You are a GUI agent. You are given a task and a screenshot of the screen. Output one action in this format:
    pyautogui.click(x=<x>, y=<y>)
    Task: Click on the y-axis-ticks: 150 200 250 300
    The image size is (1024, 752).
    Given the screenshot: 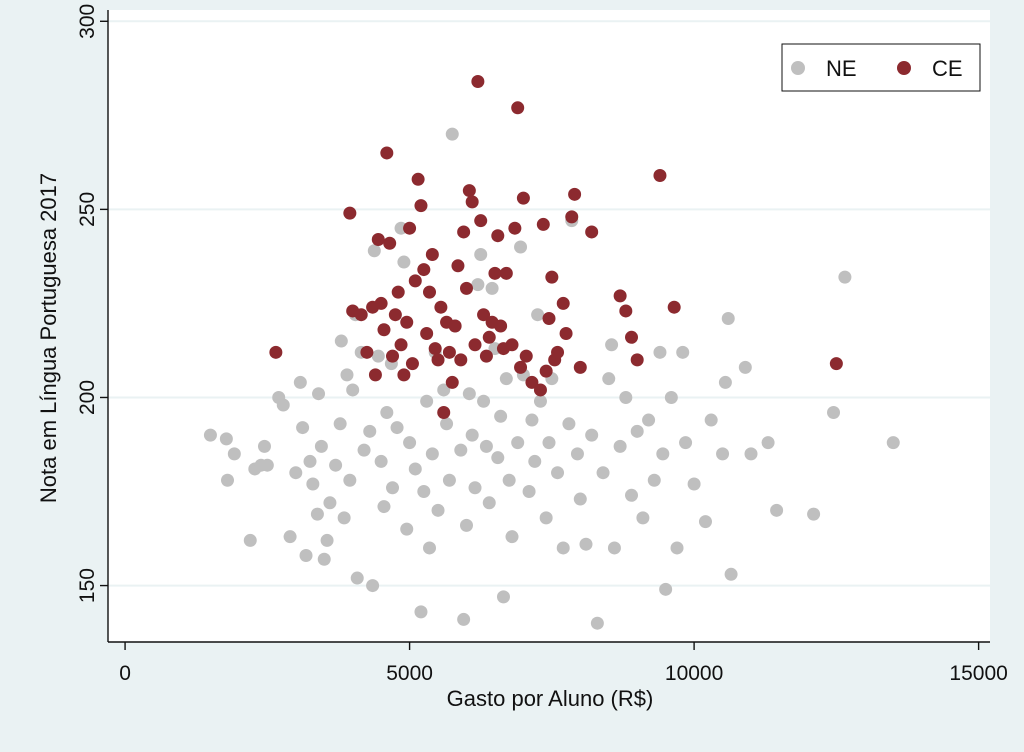 What is the action you would take?
    pyautogui.click(x=92, y=303)
    